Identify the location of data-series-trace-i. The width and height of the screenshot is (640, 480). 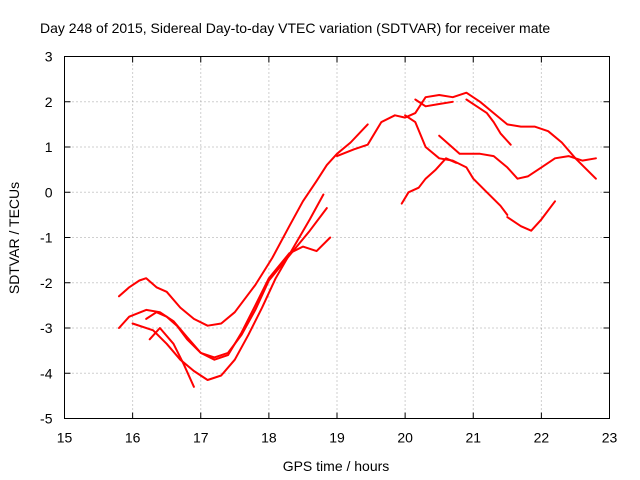
(517, 157).